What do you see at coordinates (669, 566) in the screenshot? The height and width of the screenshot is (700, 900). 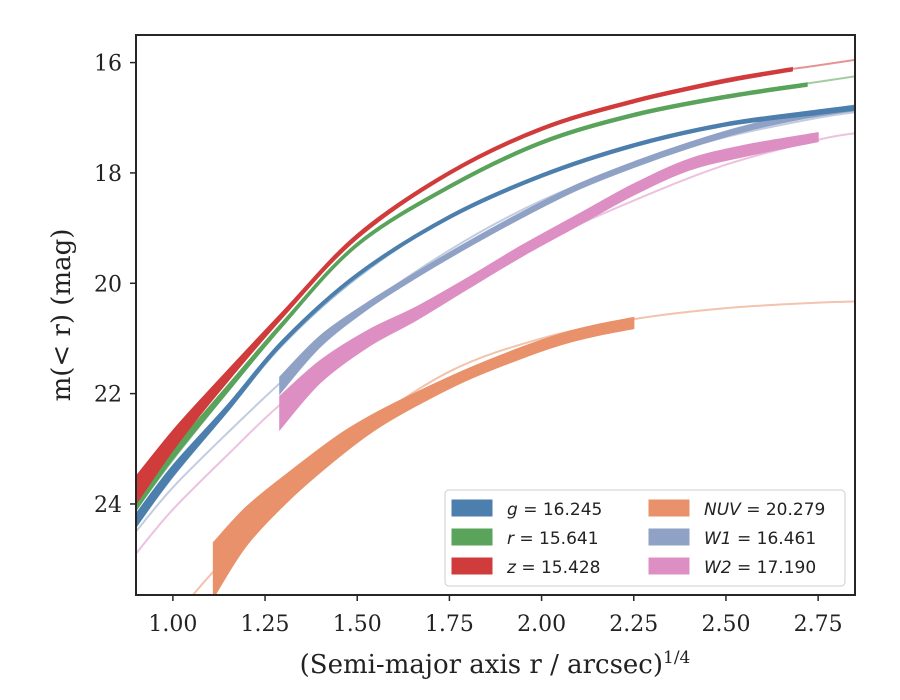 I see `legend-swatch-w2` at bounding box center [669, 566].